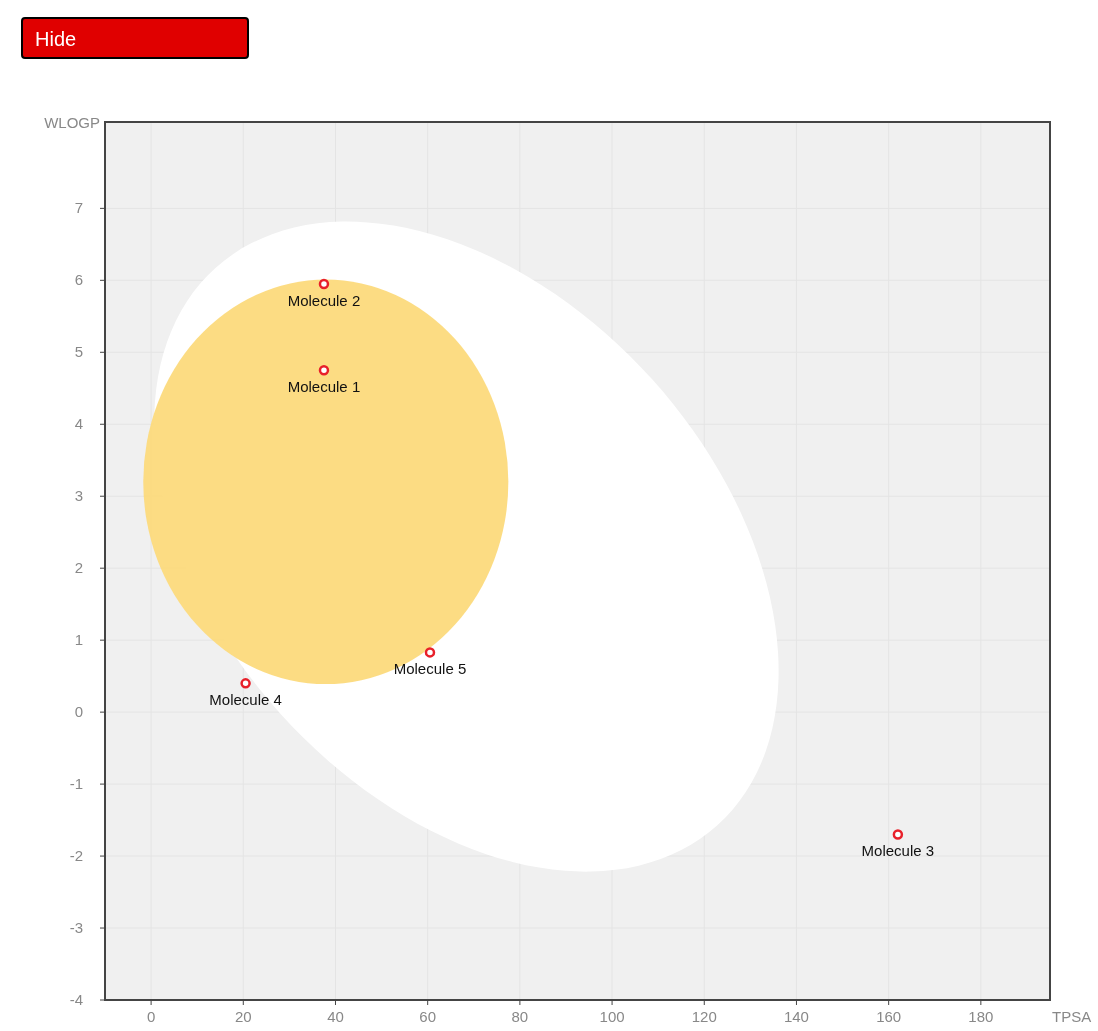 This screenshot has width=1098, height=1031. I want to click on y-tick-label: -1, so click(76, 784).